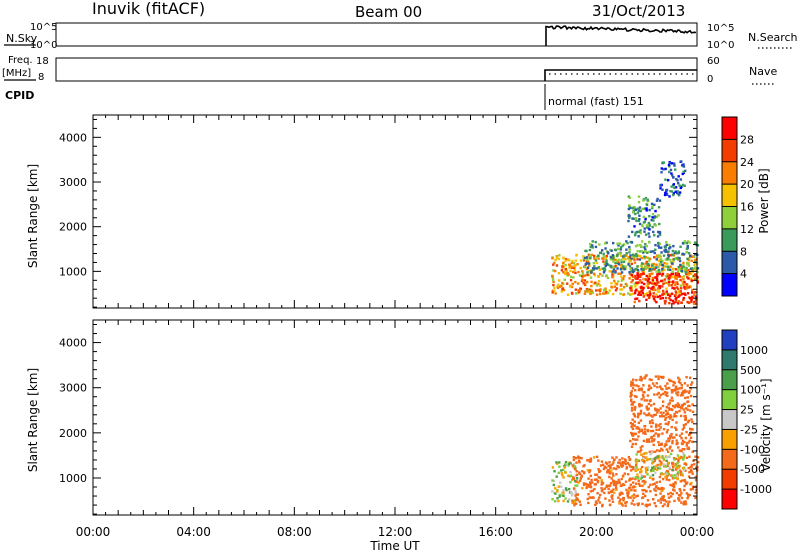 The width and height of the screenshot is (800, 554). What do you see at coordinates (73, 478) in the screenshot?
I see `y-tick-label: 1000` at bounding box center [73, 478].